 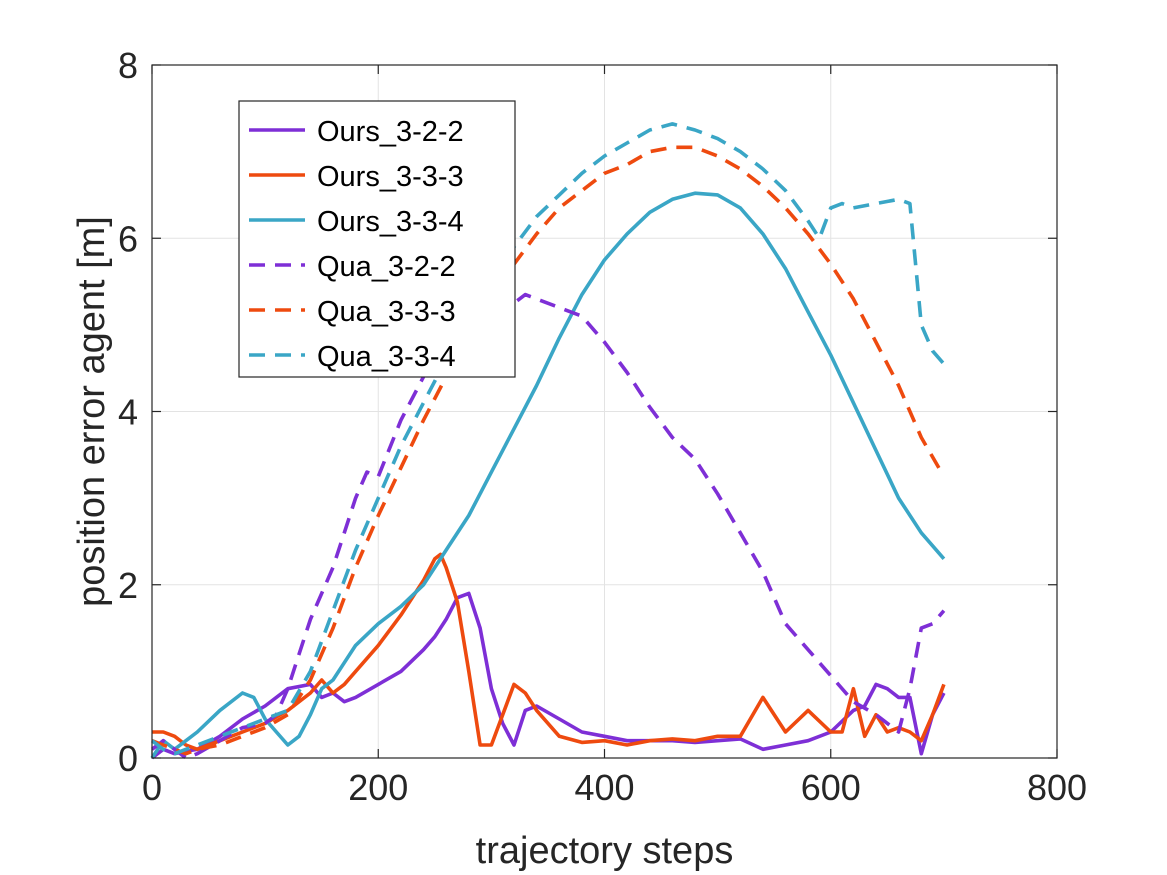 What do you see at coordinates (386, 267) in the screenshot?
I see `legend-label: Qua_3-2-2` at bounding box center [386, 267].